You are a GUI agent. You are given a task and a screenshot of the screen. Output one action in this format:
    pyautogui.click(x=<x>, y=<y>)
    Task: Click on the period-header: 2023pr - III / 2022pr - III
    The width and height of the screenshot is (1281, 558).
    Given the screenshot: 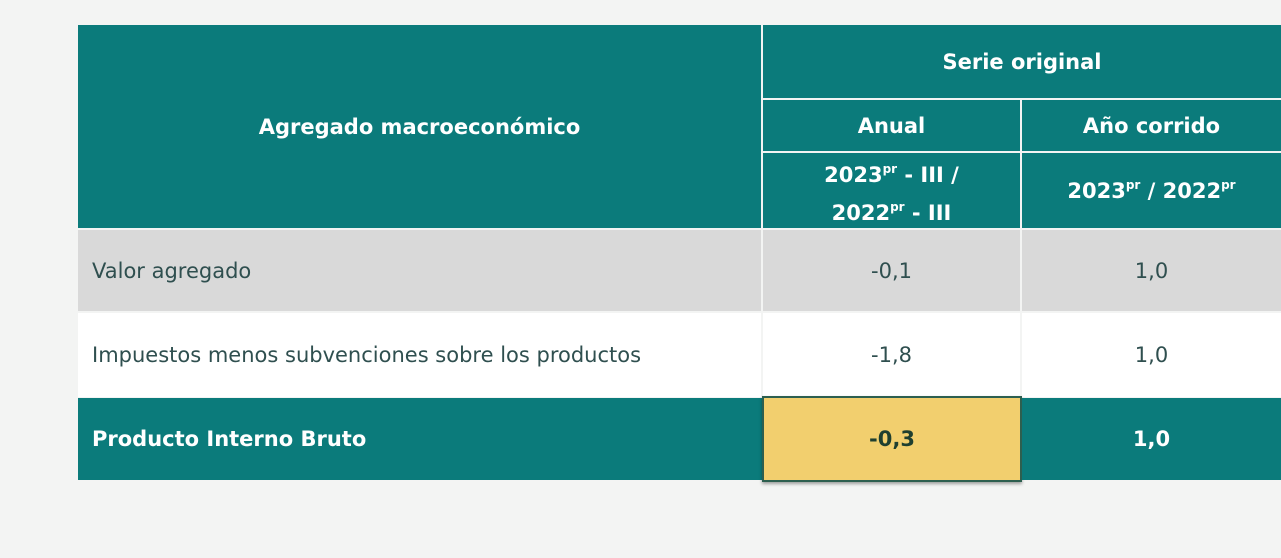 What is the action you would take?
    pyautogui.click(x=891, y=190)
    